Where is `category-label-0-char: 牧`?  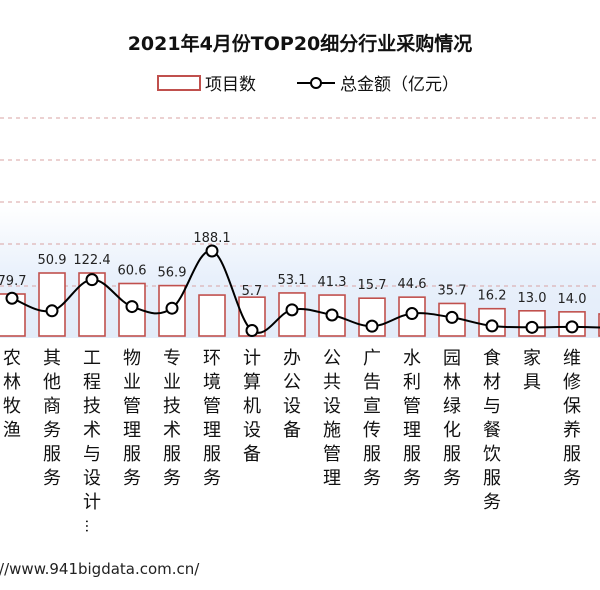
category-label-0-char: 牧 is located at coordinates (12, 406).